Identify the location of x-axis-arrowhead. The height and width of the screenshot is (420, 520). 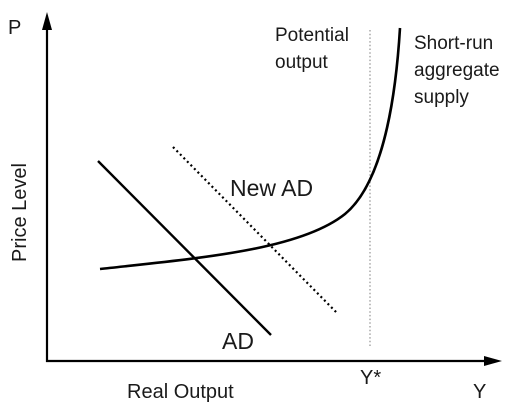
(493, 361).